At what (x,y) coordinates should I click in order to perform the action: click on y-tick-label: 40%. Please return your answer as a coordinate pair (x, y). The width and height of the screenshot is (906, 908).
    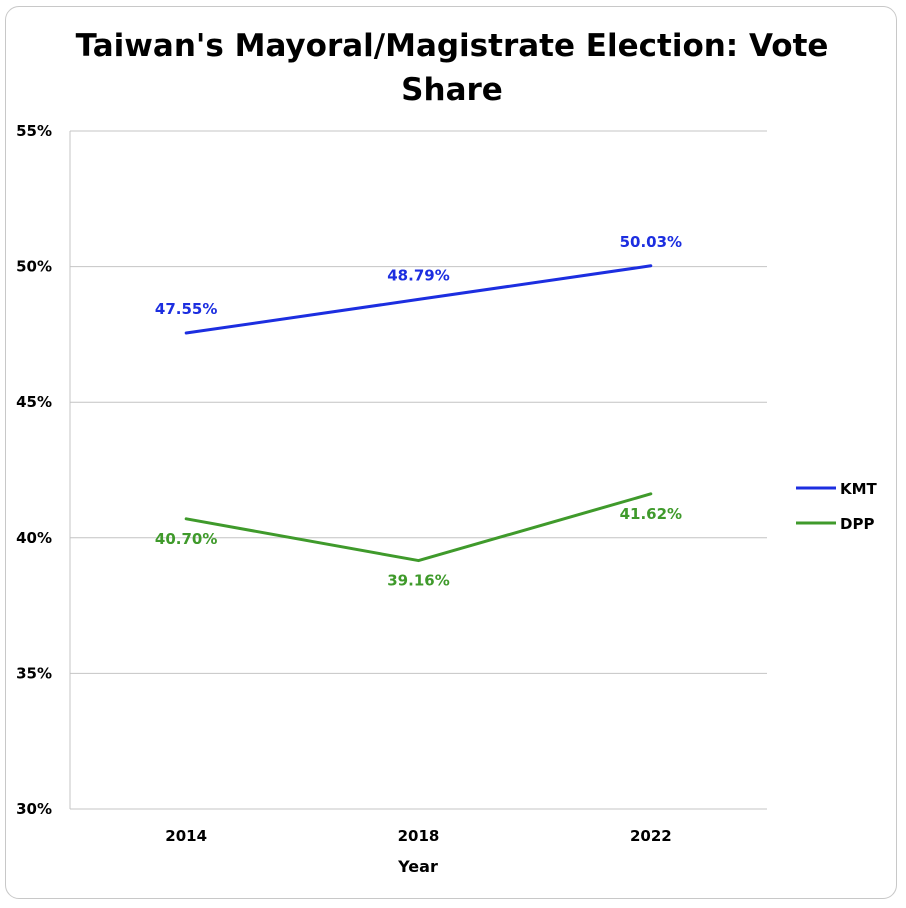
    Looking at the image, I should click on (34, 538).